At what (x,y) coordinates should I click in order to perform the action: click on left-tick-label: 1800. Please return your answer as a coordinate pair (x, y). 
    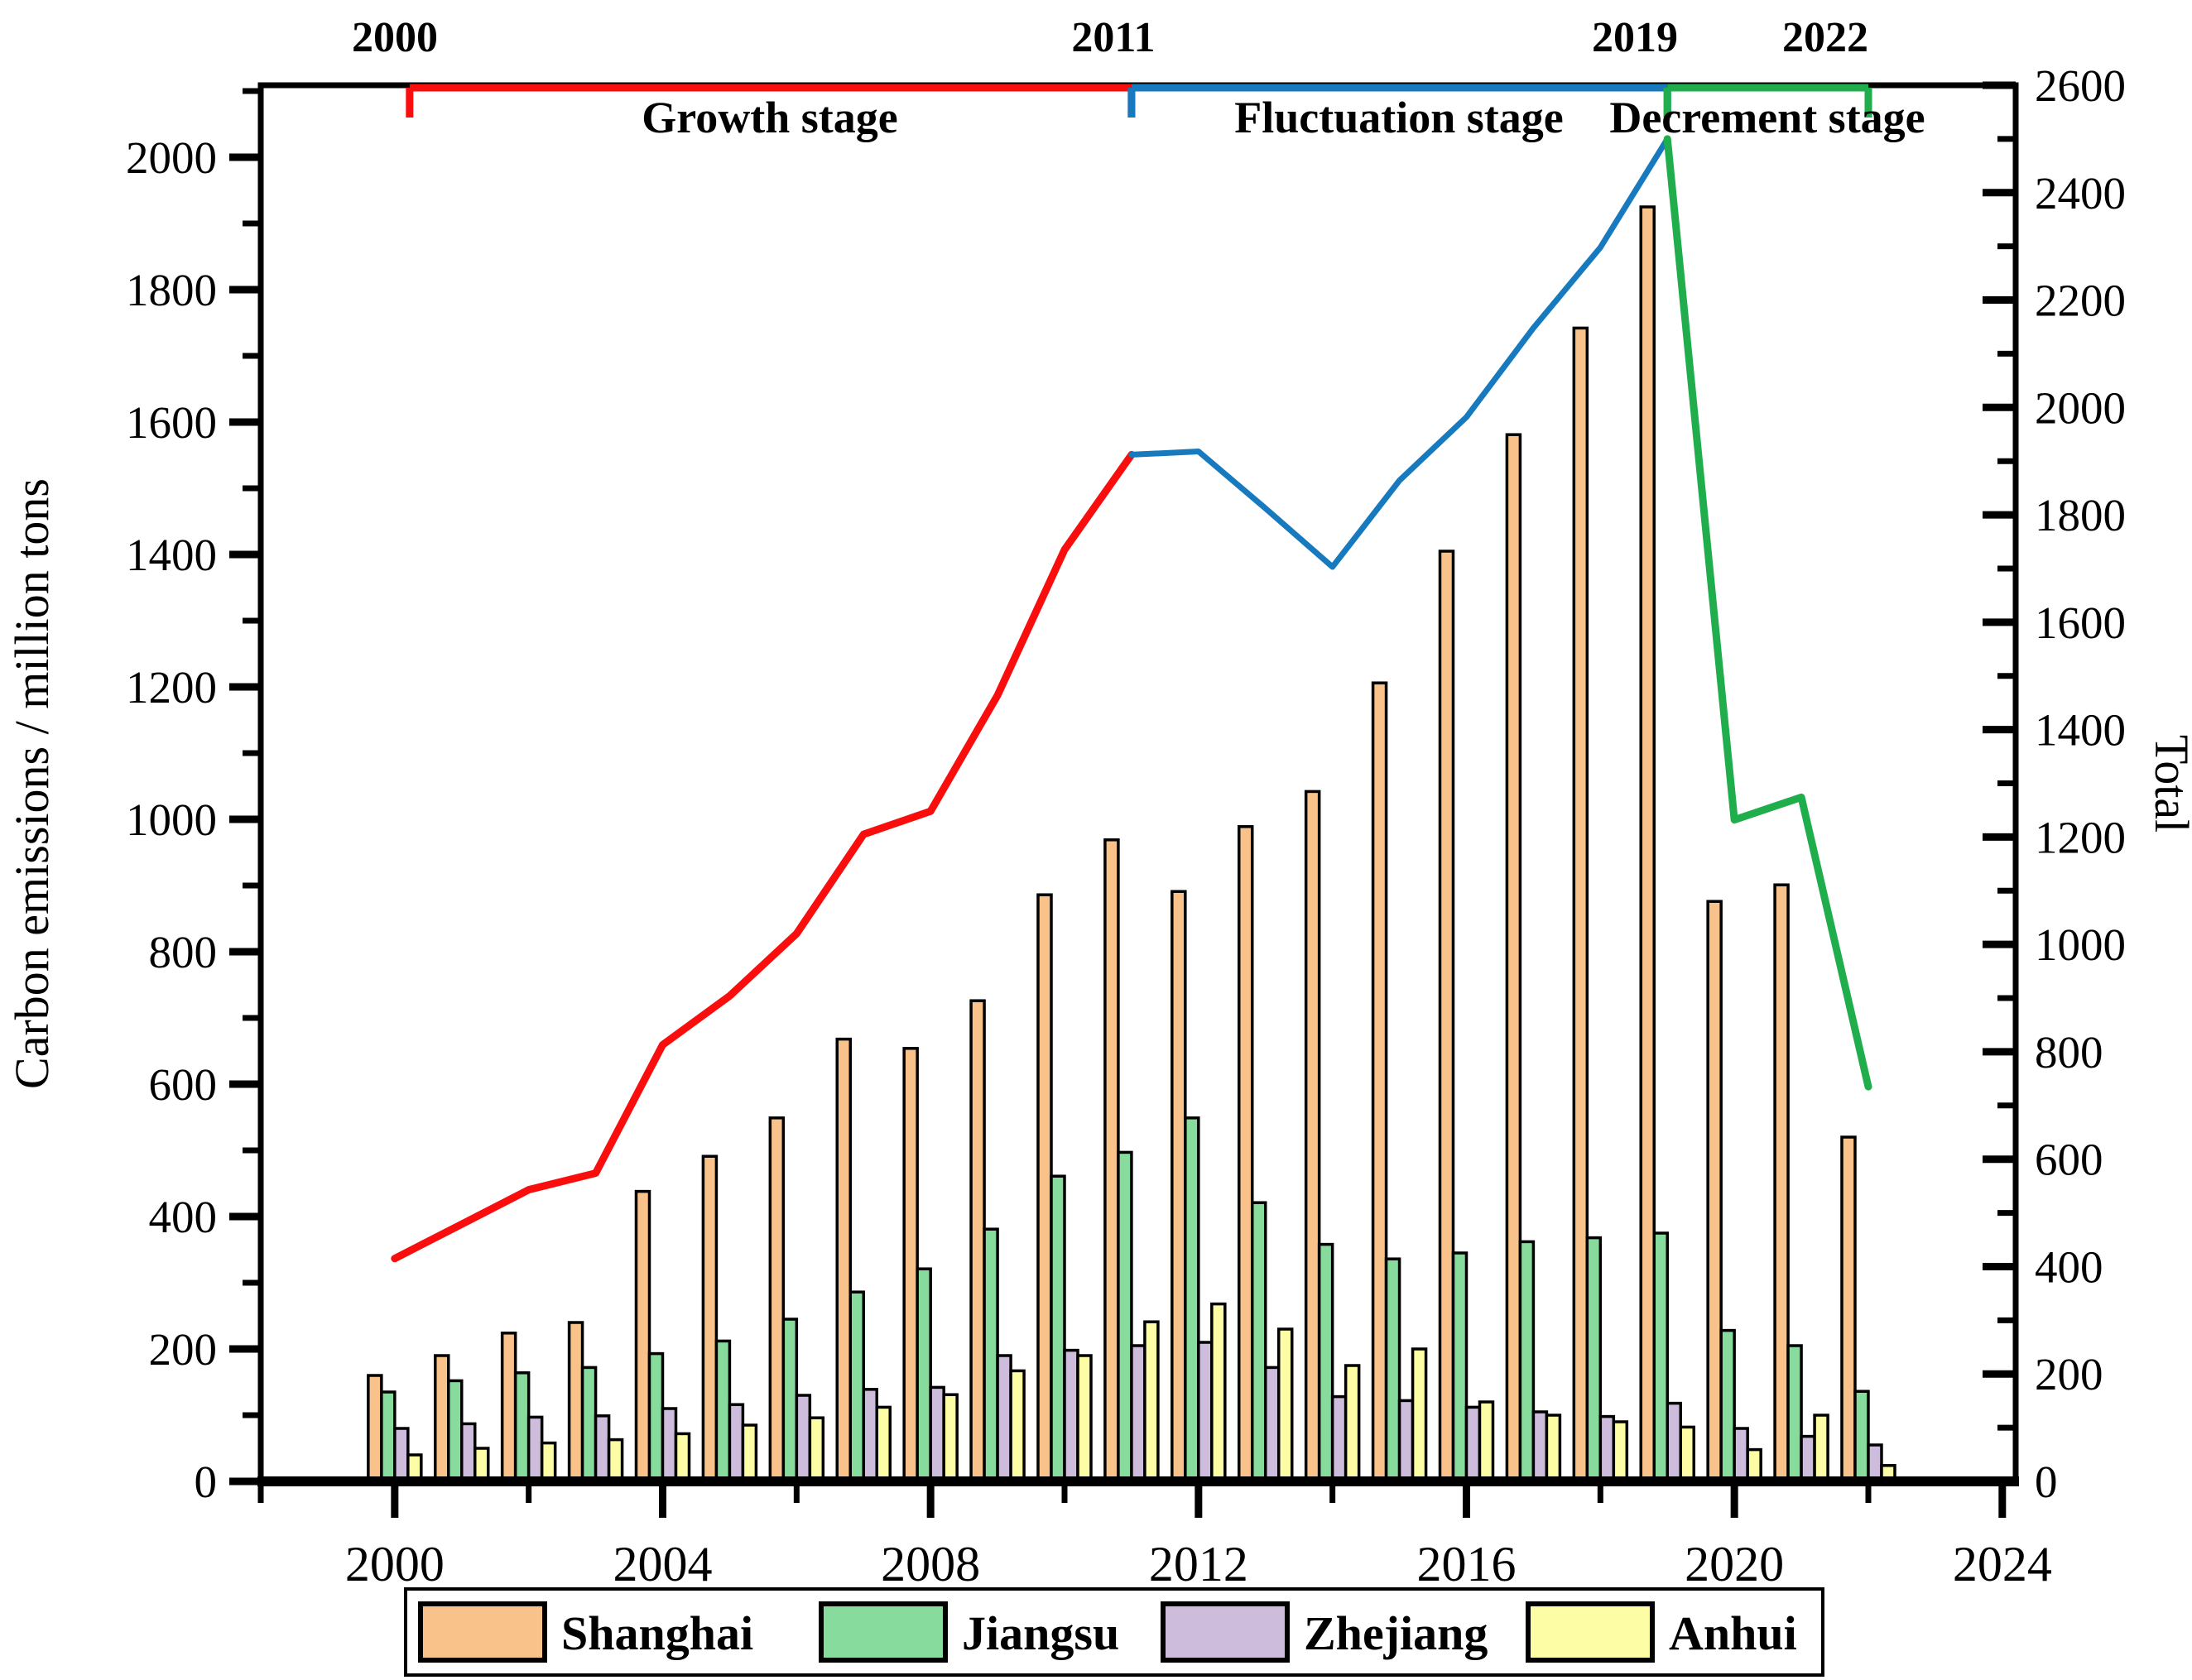
    Looking at the image, I should click on (171, 290).